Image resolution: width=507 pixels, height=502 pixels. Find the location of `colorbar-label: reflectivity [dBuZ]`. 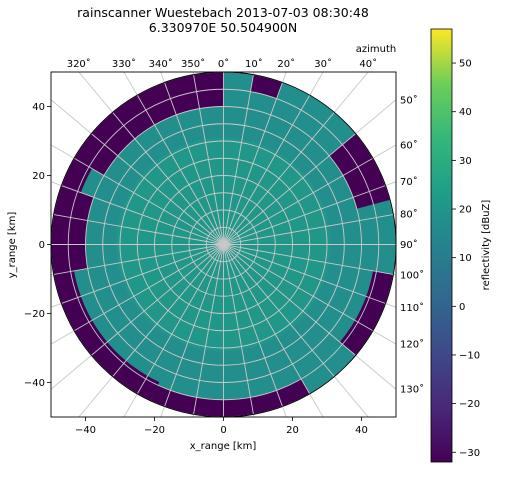

colorbar-label: reflectivity [dBuZ] is located at coordinates (486, 245).